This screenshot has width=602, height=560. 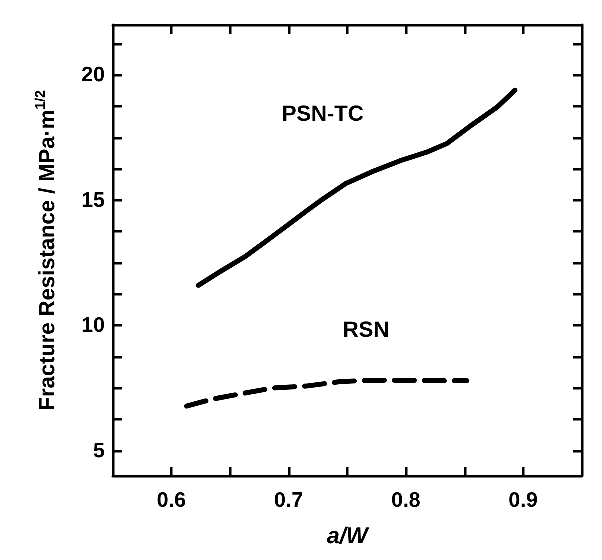 What do you see at coordinates (93, 326) in the screenshot?
I see `y-tick-label: 10` at bounding box center [93, 326].